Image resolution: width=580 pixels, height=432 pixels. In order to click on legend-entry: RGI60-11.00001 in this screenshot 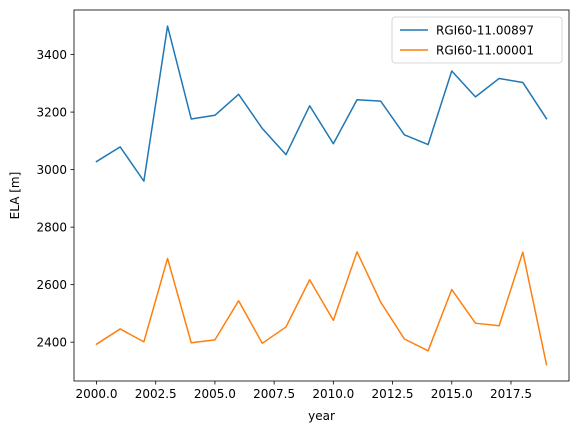, I will do `click(485, 50)`.